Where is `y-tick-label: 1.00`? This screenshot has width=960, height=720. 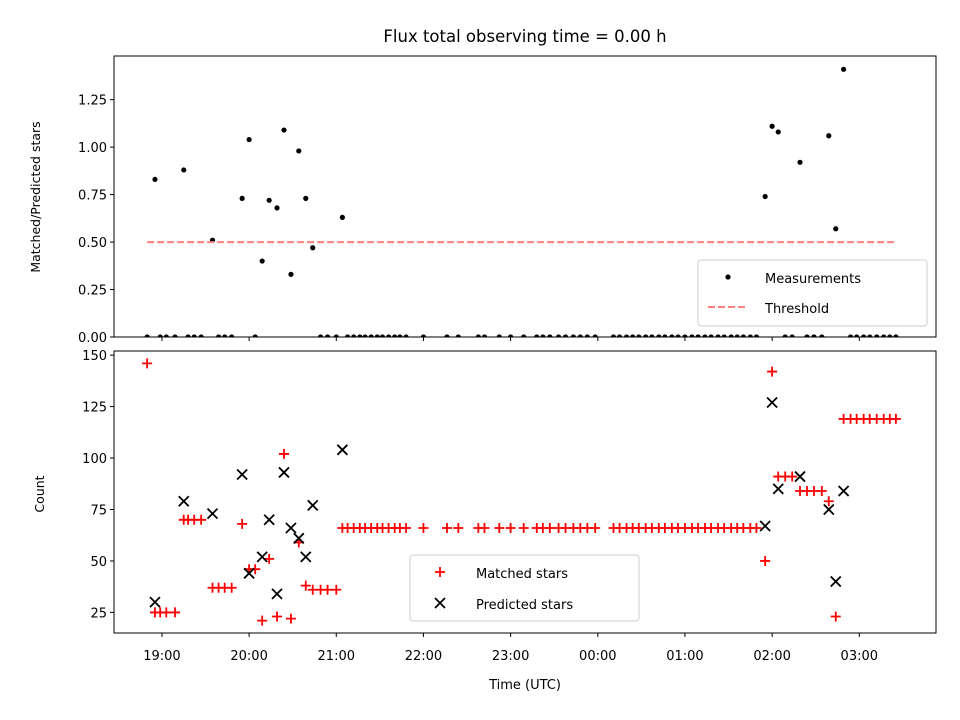
y-tick-label: 1.00 is located at coordinates (92, 148).